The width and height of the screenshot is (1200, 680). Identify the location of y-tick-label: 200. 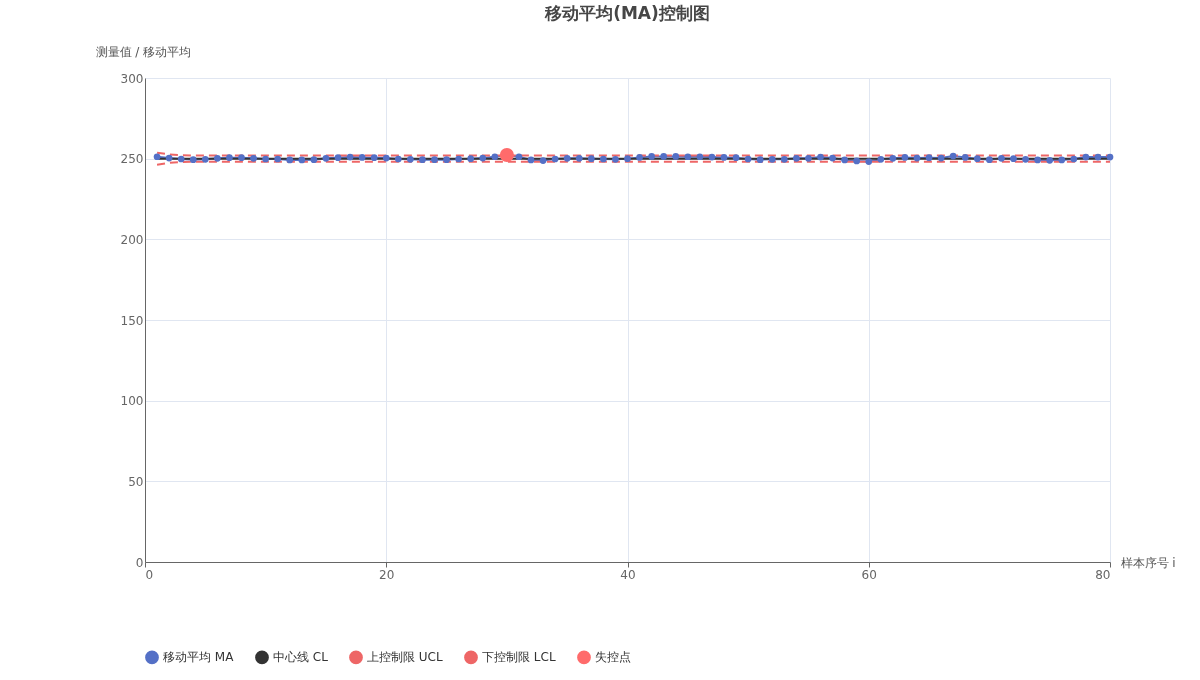
(132, 239).